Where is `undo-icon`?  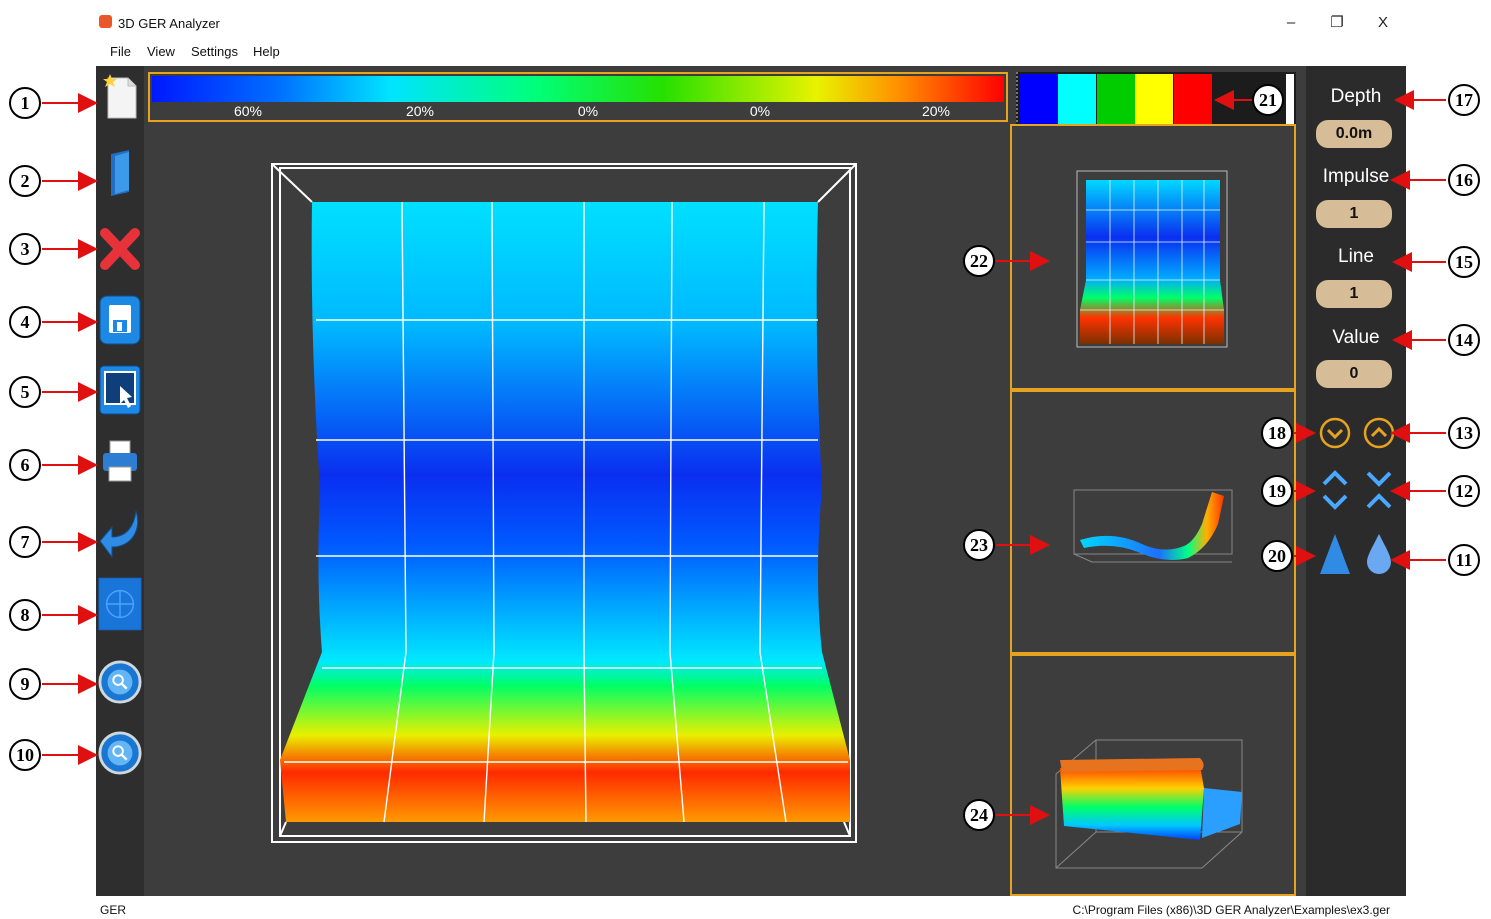
undo-icon is located at coordinates (119, 534).